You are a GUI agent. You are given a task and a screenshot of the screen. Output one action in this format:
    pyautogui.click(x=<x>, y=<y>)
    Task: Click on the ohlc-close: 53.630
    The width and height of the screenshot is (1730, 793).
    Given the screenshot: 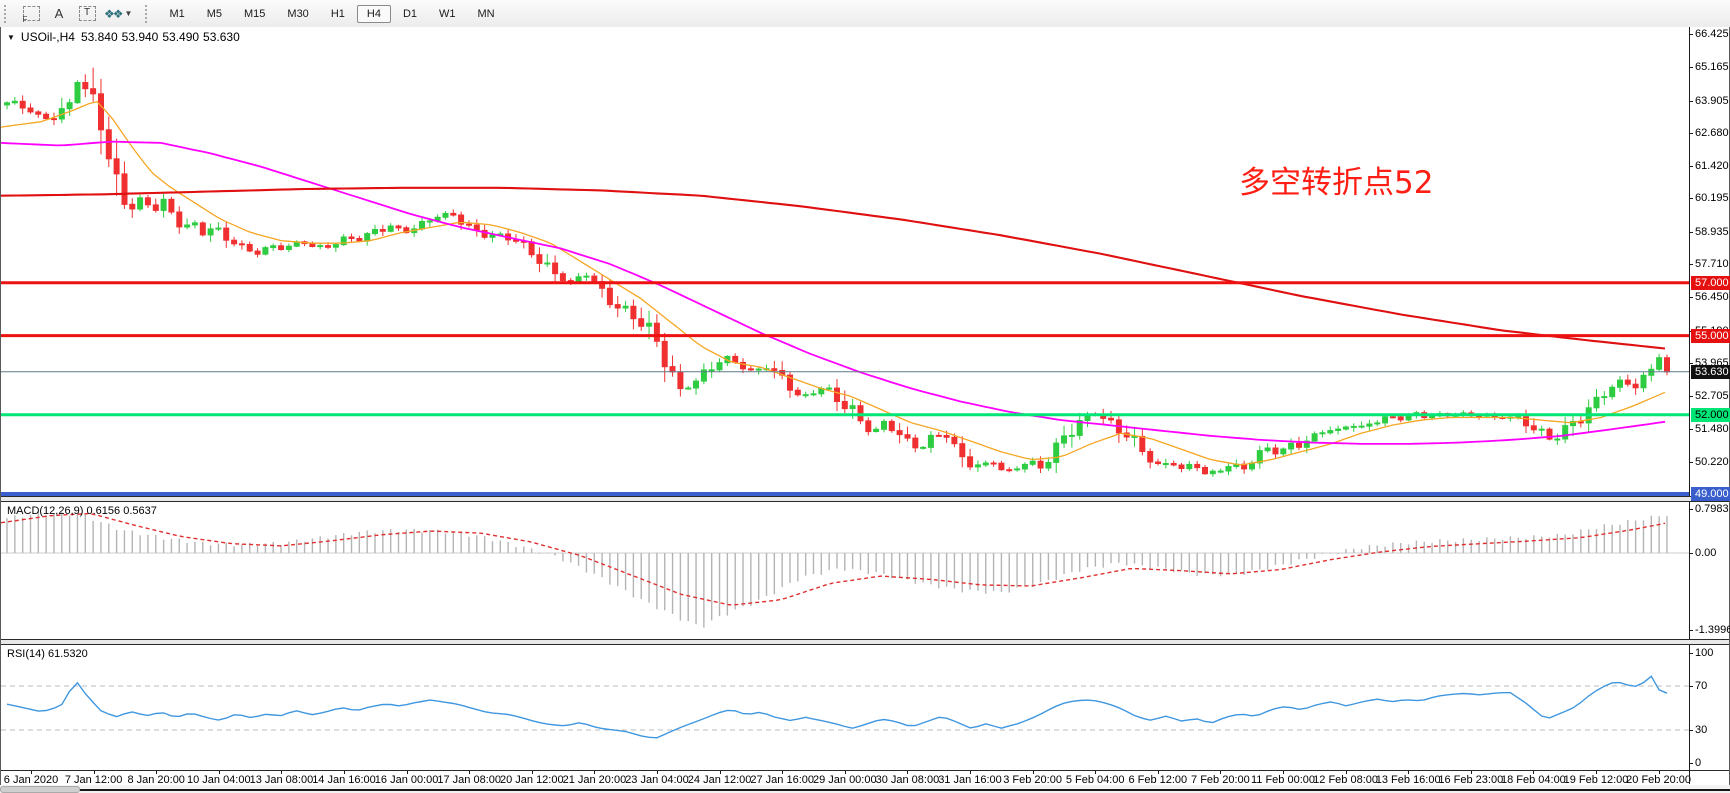 What is the action you would take?
    pyautogui.click(x=221, y=37)
    